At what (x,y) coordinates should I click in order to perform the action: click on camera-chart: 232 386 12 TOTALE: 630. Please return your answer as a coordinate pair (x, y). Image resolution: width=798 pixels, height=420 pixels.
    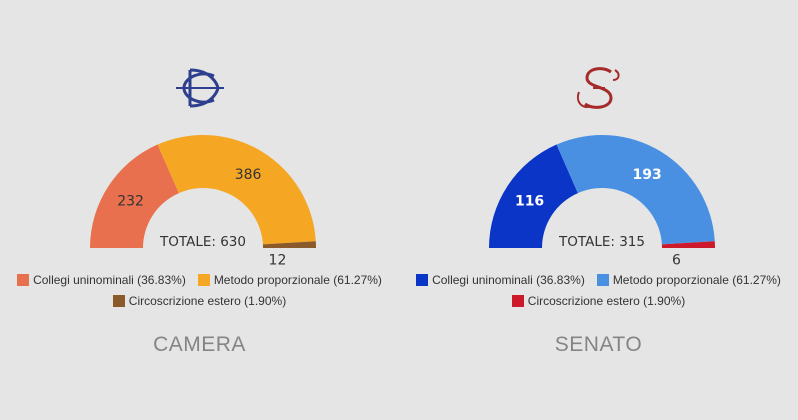
    Looking at the image, I should click on (203, 201).